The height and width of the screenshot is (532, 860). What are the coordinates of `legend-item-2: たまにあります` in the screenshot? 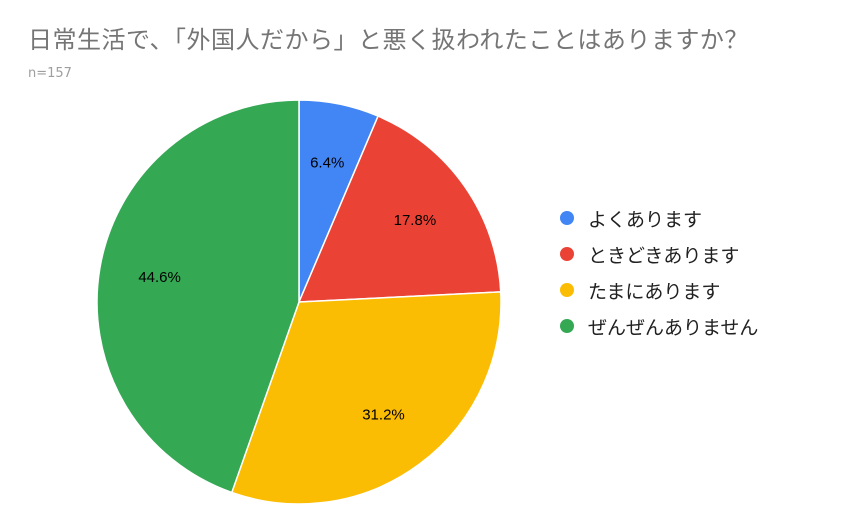 It's located at (659, 290).